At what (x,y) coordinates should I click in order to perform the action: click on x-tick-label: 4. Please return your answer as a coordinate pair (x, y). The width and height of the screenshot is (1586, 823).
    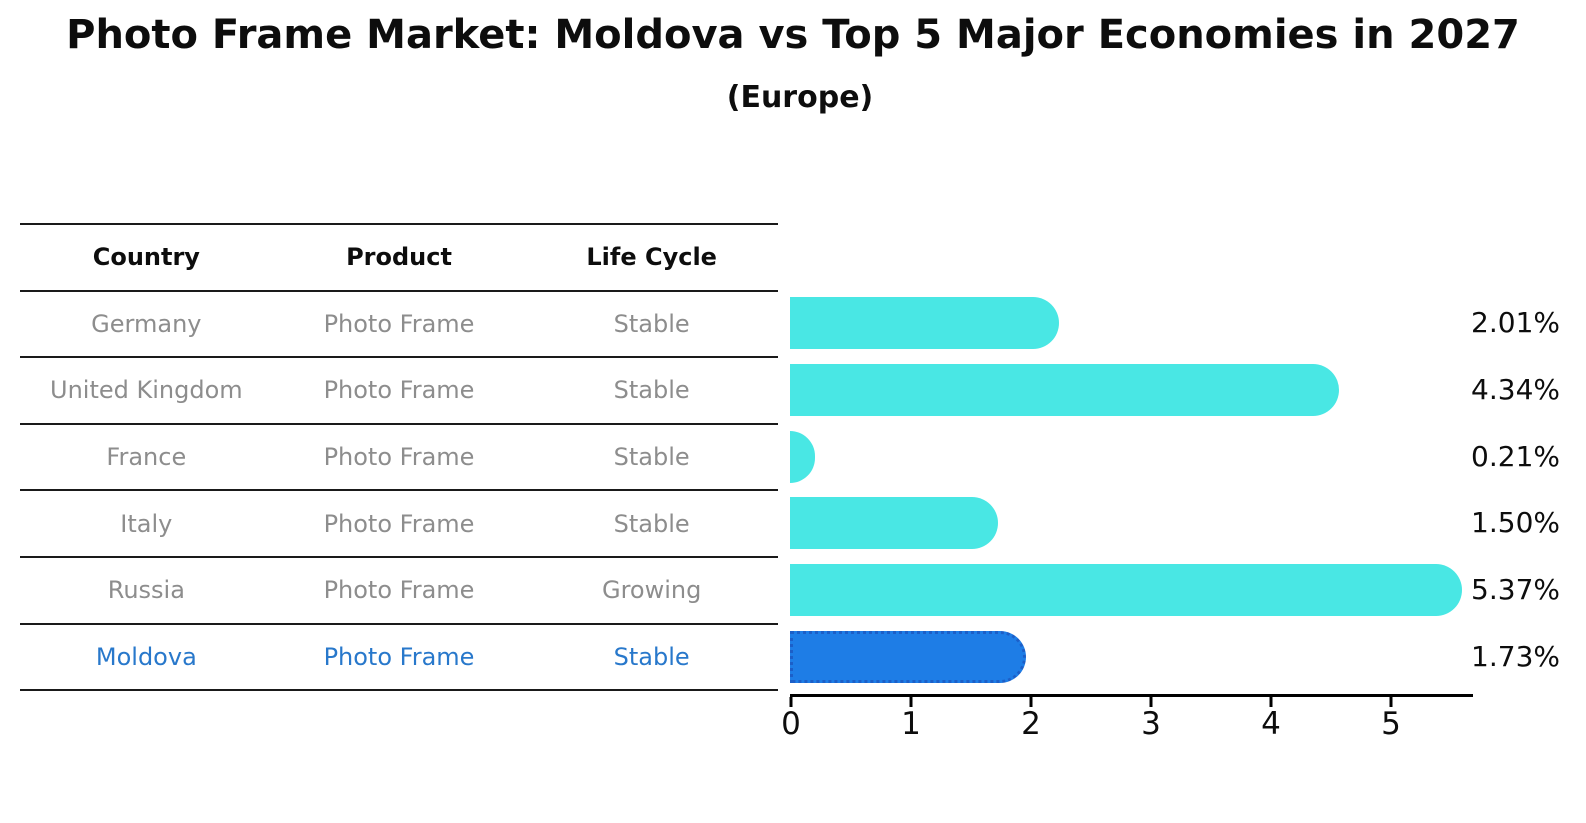
    Looking at the image, I should click on (1271, 724).